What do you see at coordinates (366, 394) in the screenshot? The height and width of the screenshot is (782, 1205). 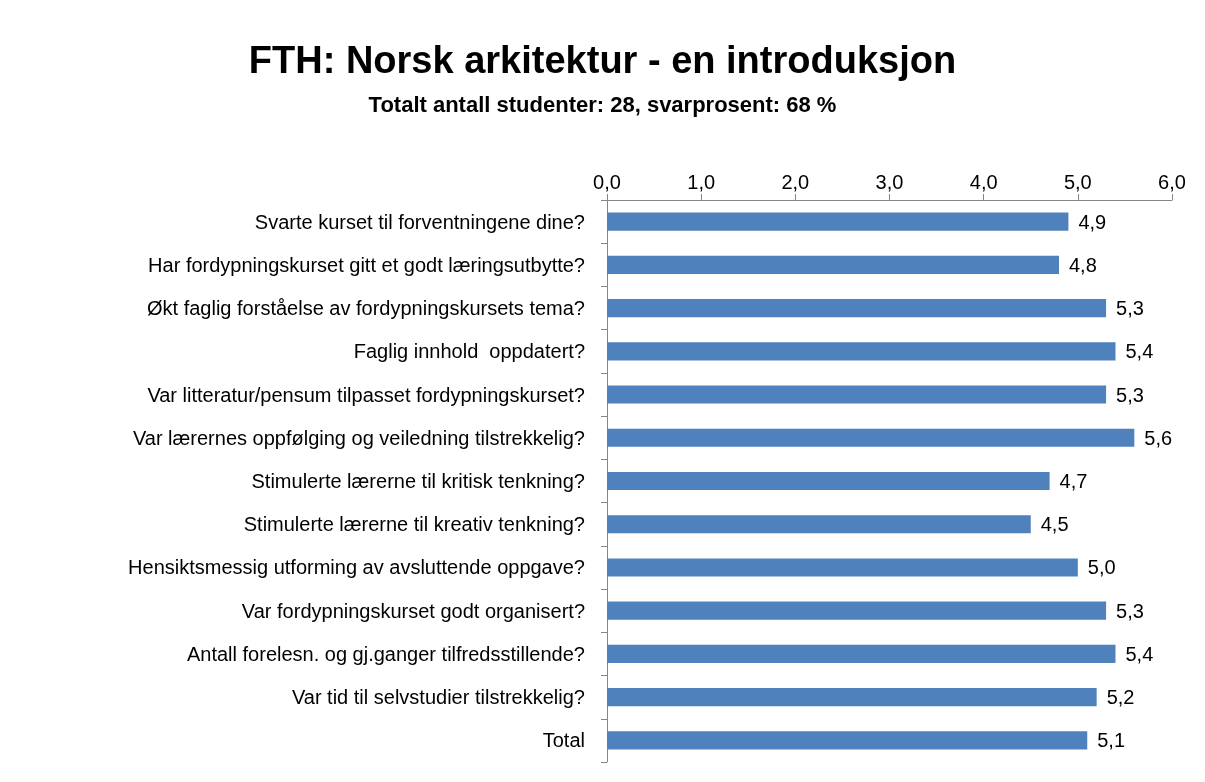 I see `y-tick-label: Var litteratur/pensum tilpasset fordypningskurset?` at bounding box center [366, 394].